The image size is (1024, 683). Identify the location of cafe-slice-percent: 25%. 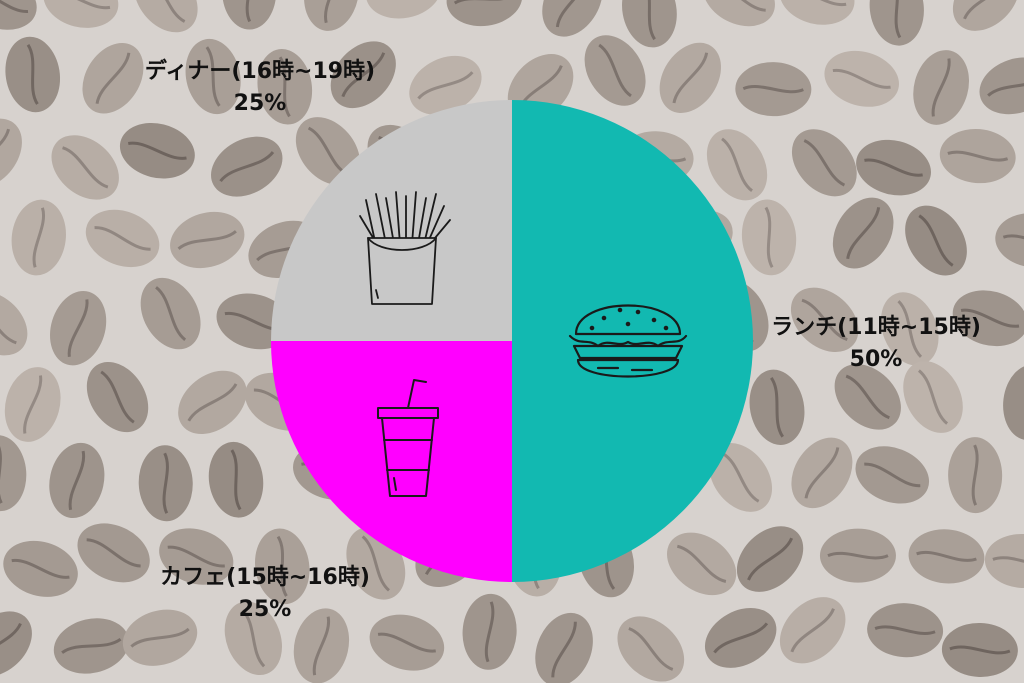
(265, 609).